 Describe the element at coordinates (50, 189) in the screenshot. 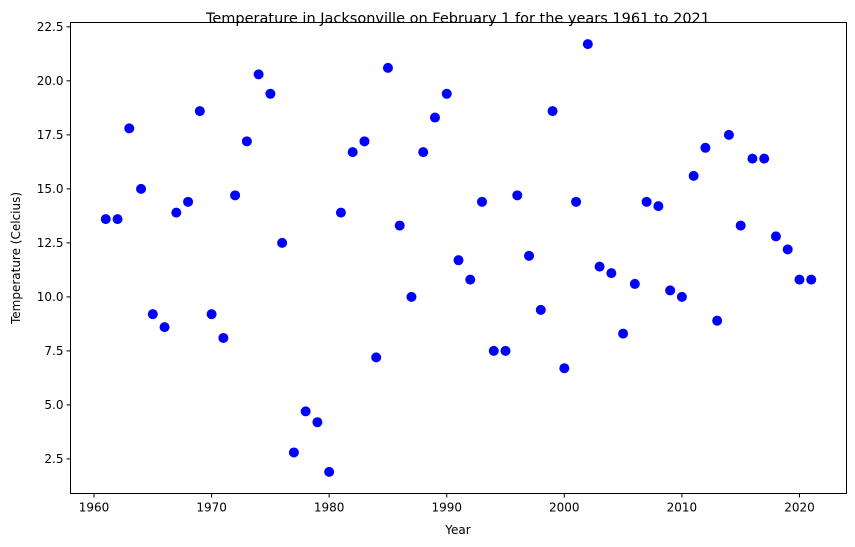

I see `y-tick-label: 15.0` at that location.